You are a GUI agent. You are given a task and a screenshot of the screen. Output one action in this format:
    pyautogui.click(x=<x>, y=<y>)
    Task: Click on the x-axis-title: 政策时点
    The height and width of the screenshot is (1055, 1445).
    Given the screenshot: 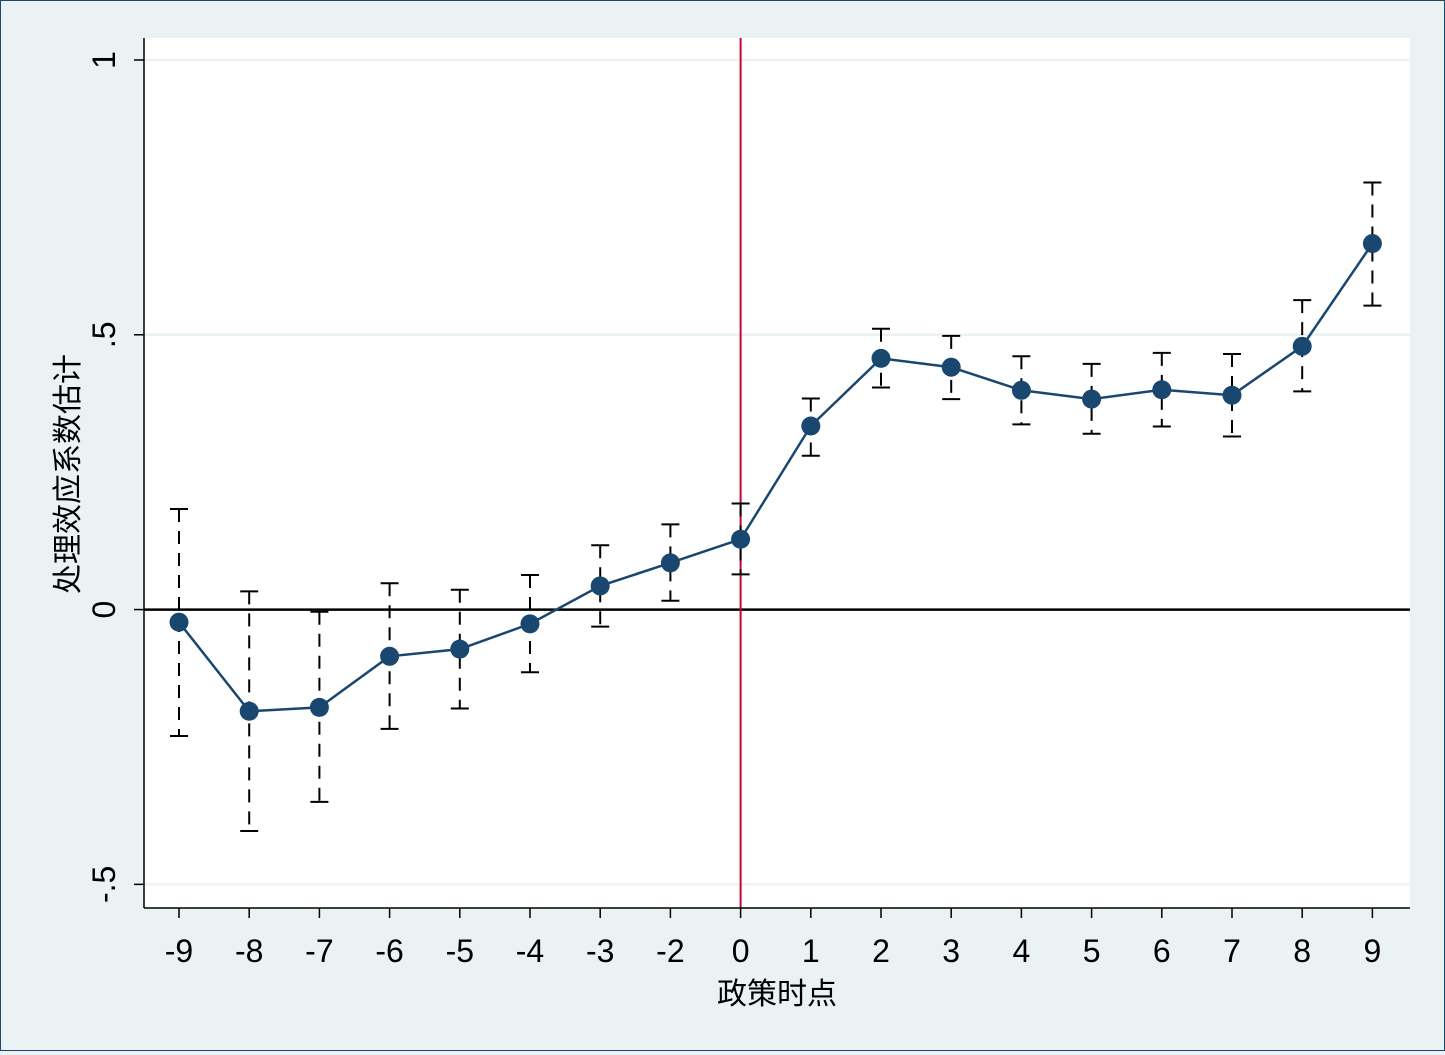 What is the action you would take?
    pyautogui.click(x=777, y=994)
    